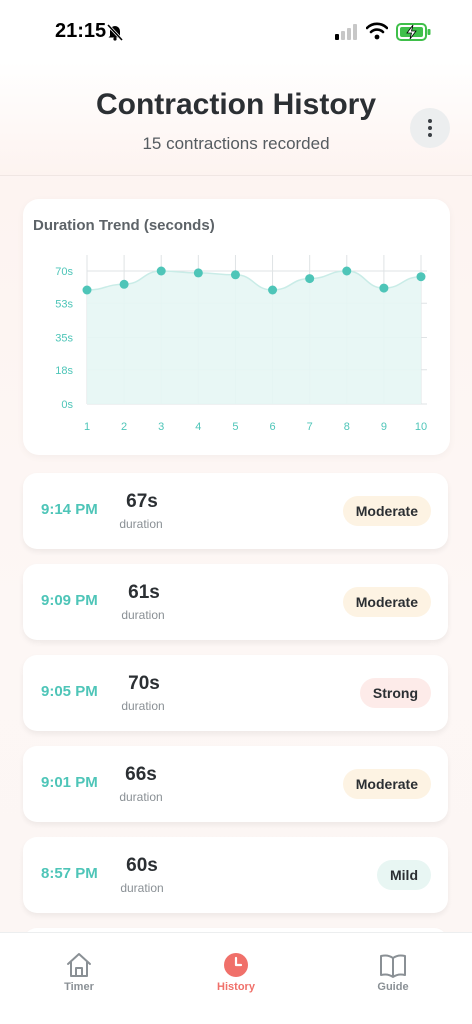 The image size is (472, 1024). Describe the element at coordinates (64, 304) in the screenshot. I see `y-tick-label: 53s` at that location.